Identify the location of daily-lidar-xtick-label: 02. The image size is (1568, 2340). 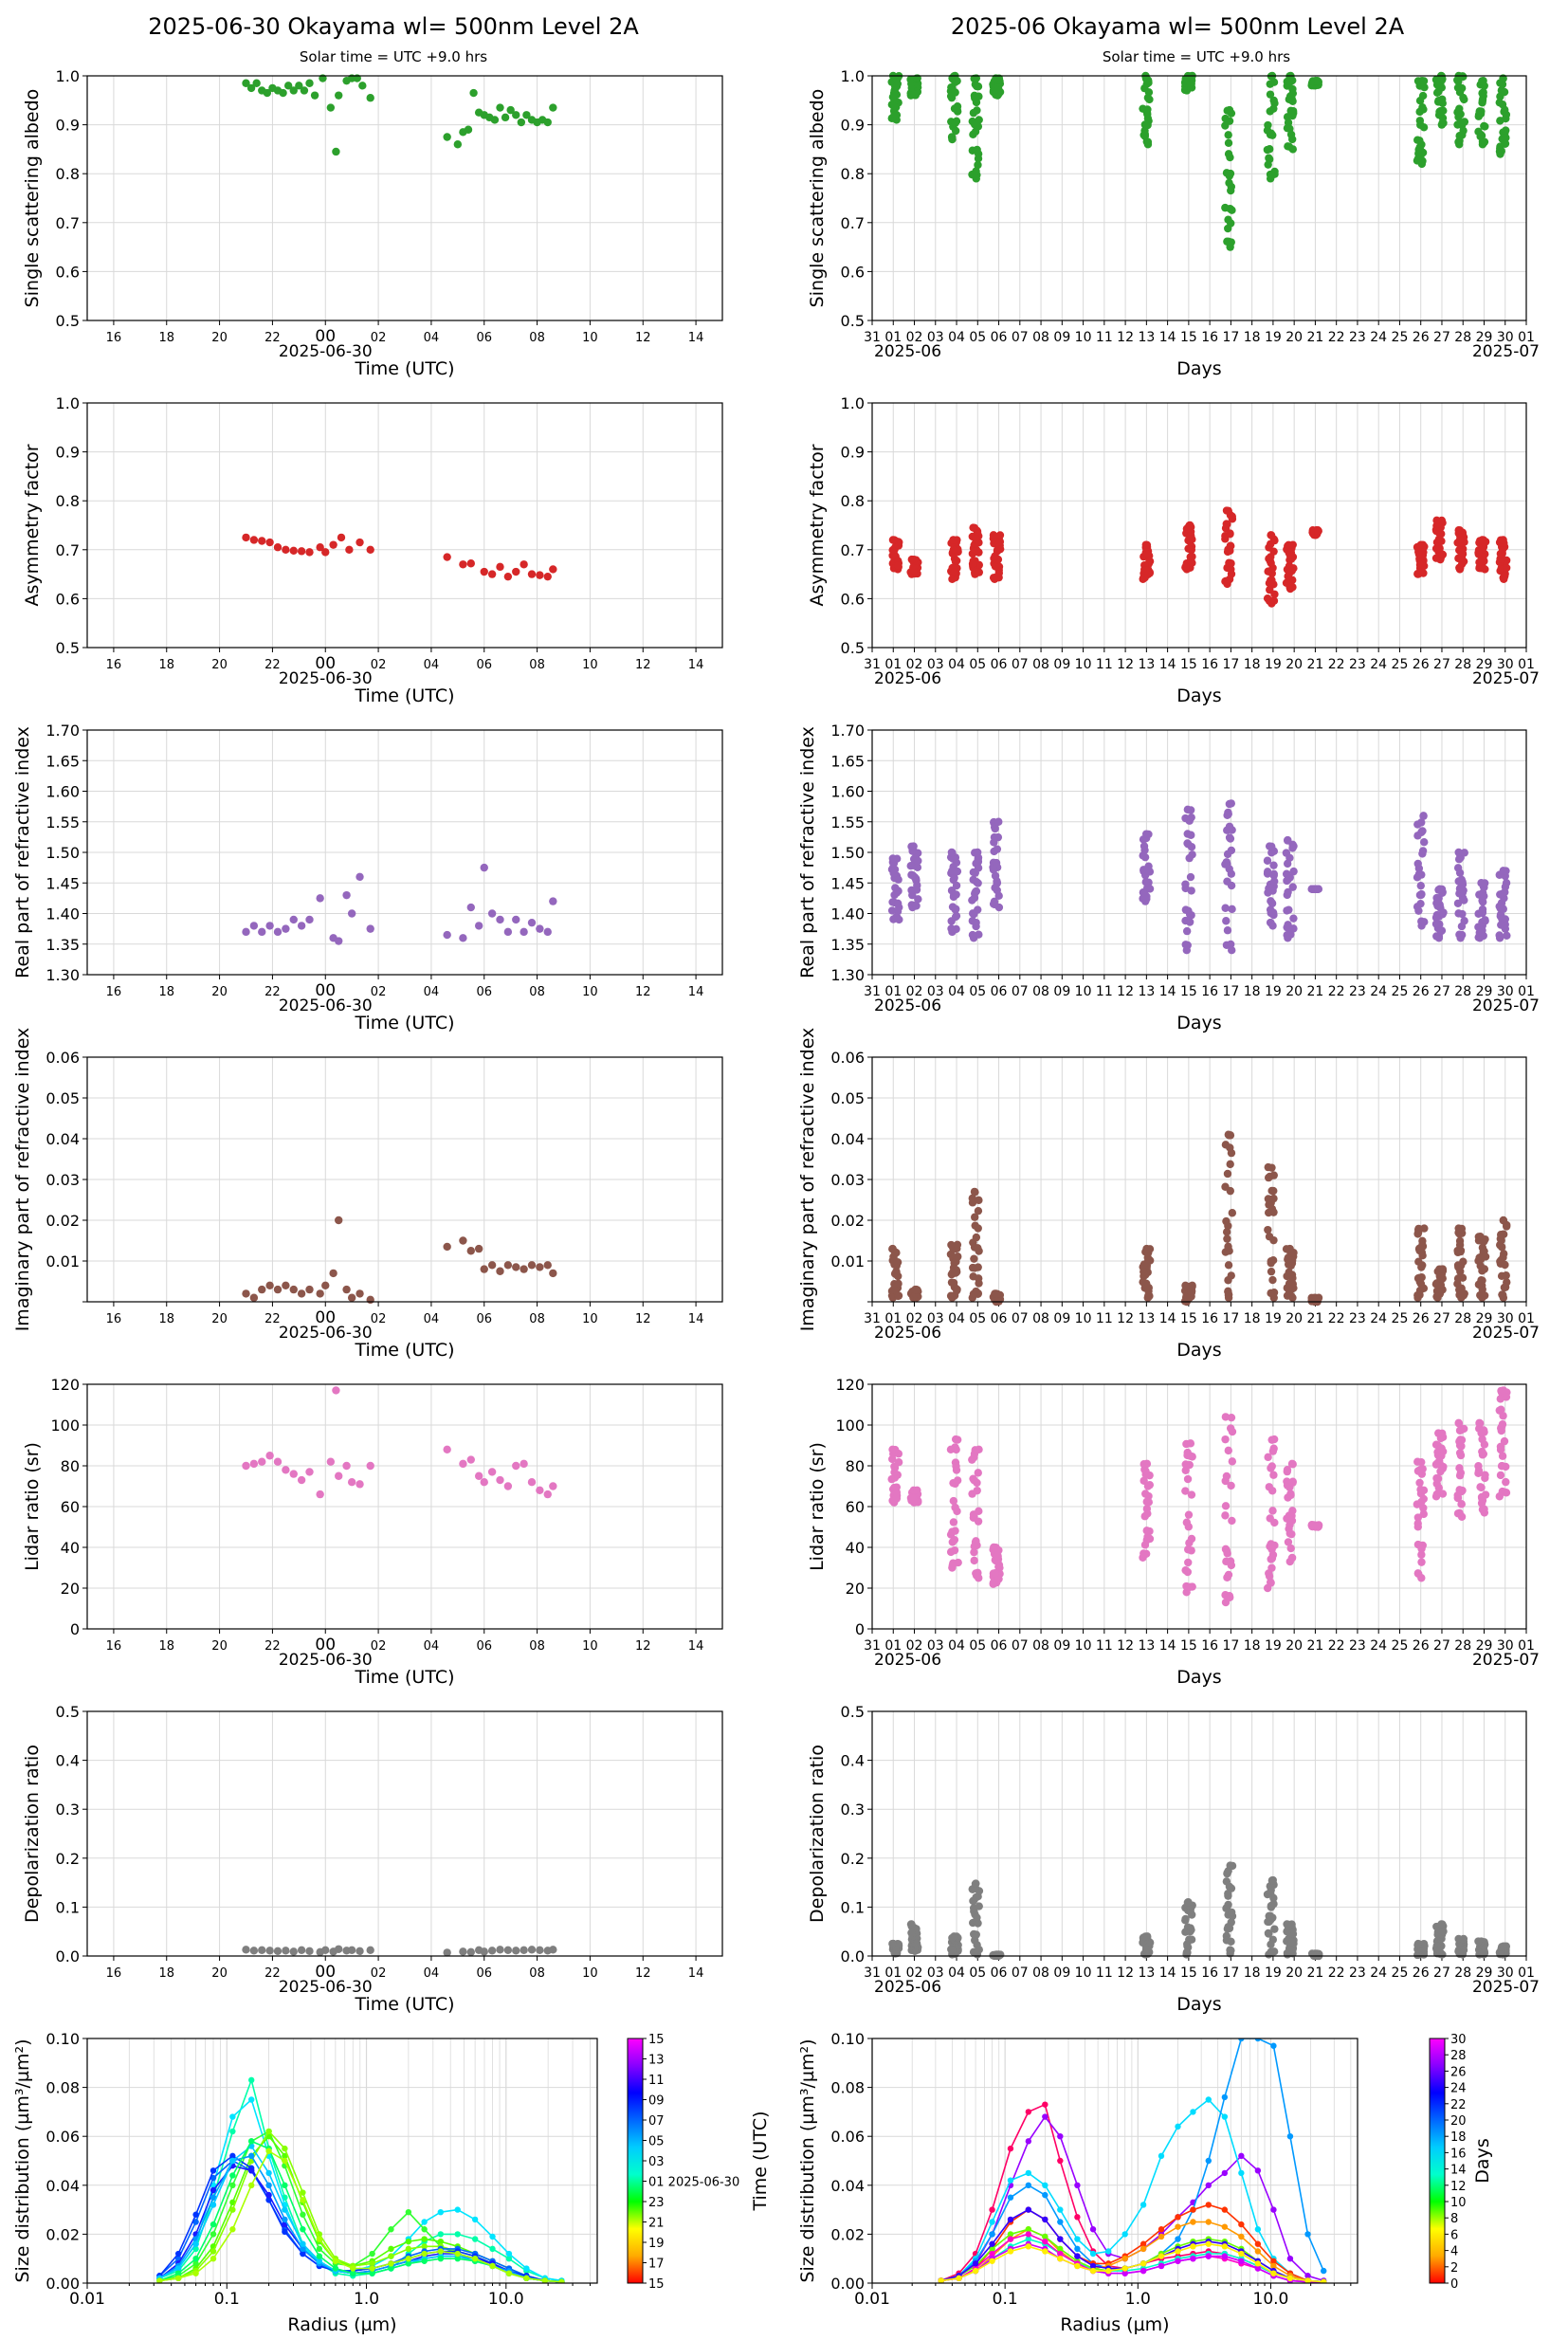
(379, 1646).